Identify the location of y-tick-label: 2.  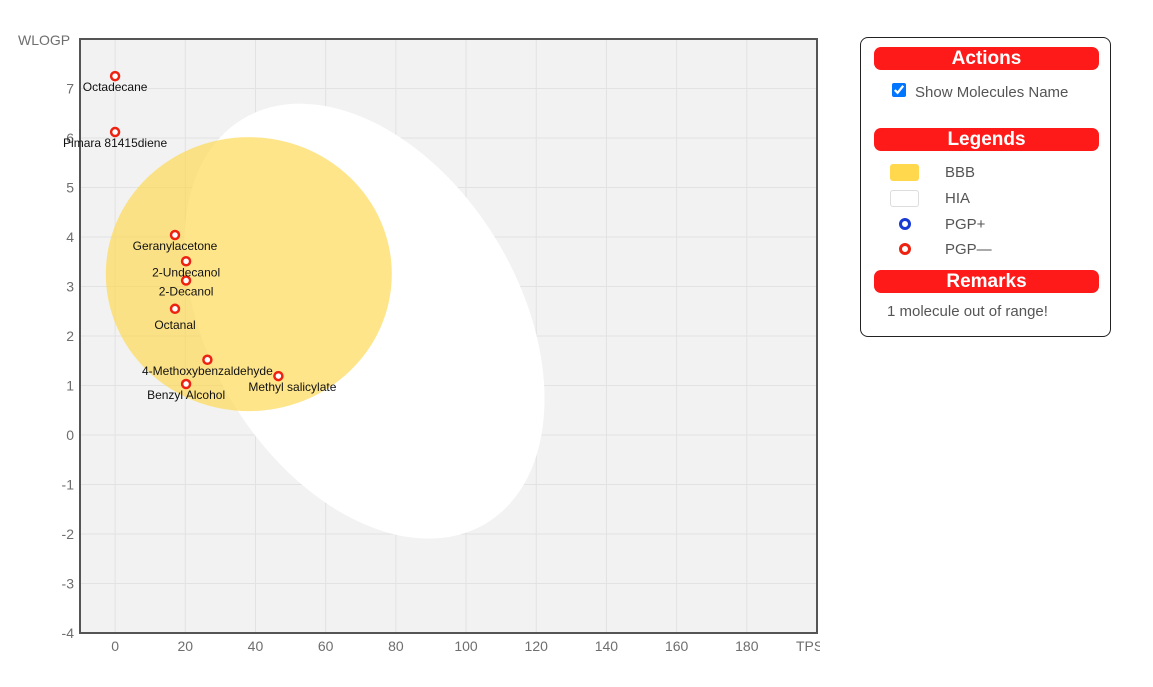
(70, 336).